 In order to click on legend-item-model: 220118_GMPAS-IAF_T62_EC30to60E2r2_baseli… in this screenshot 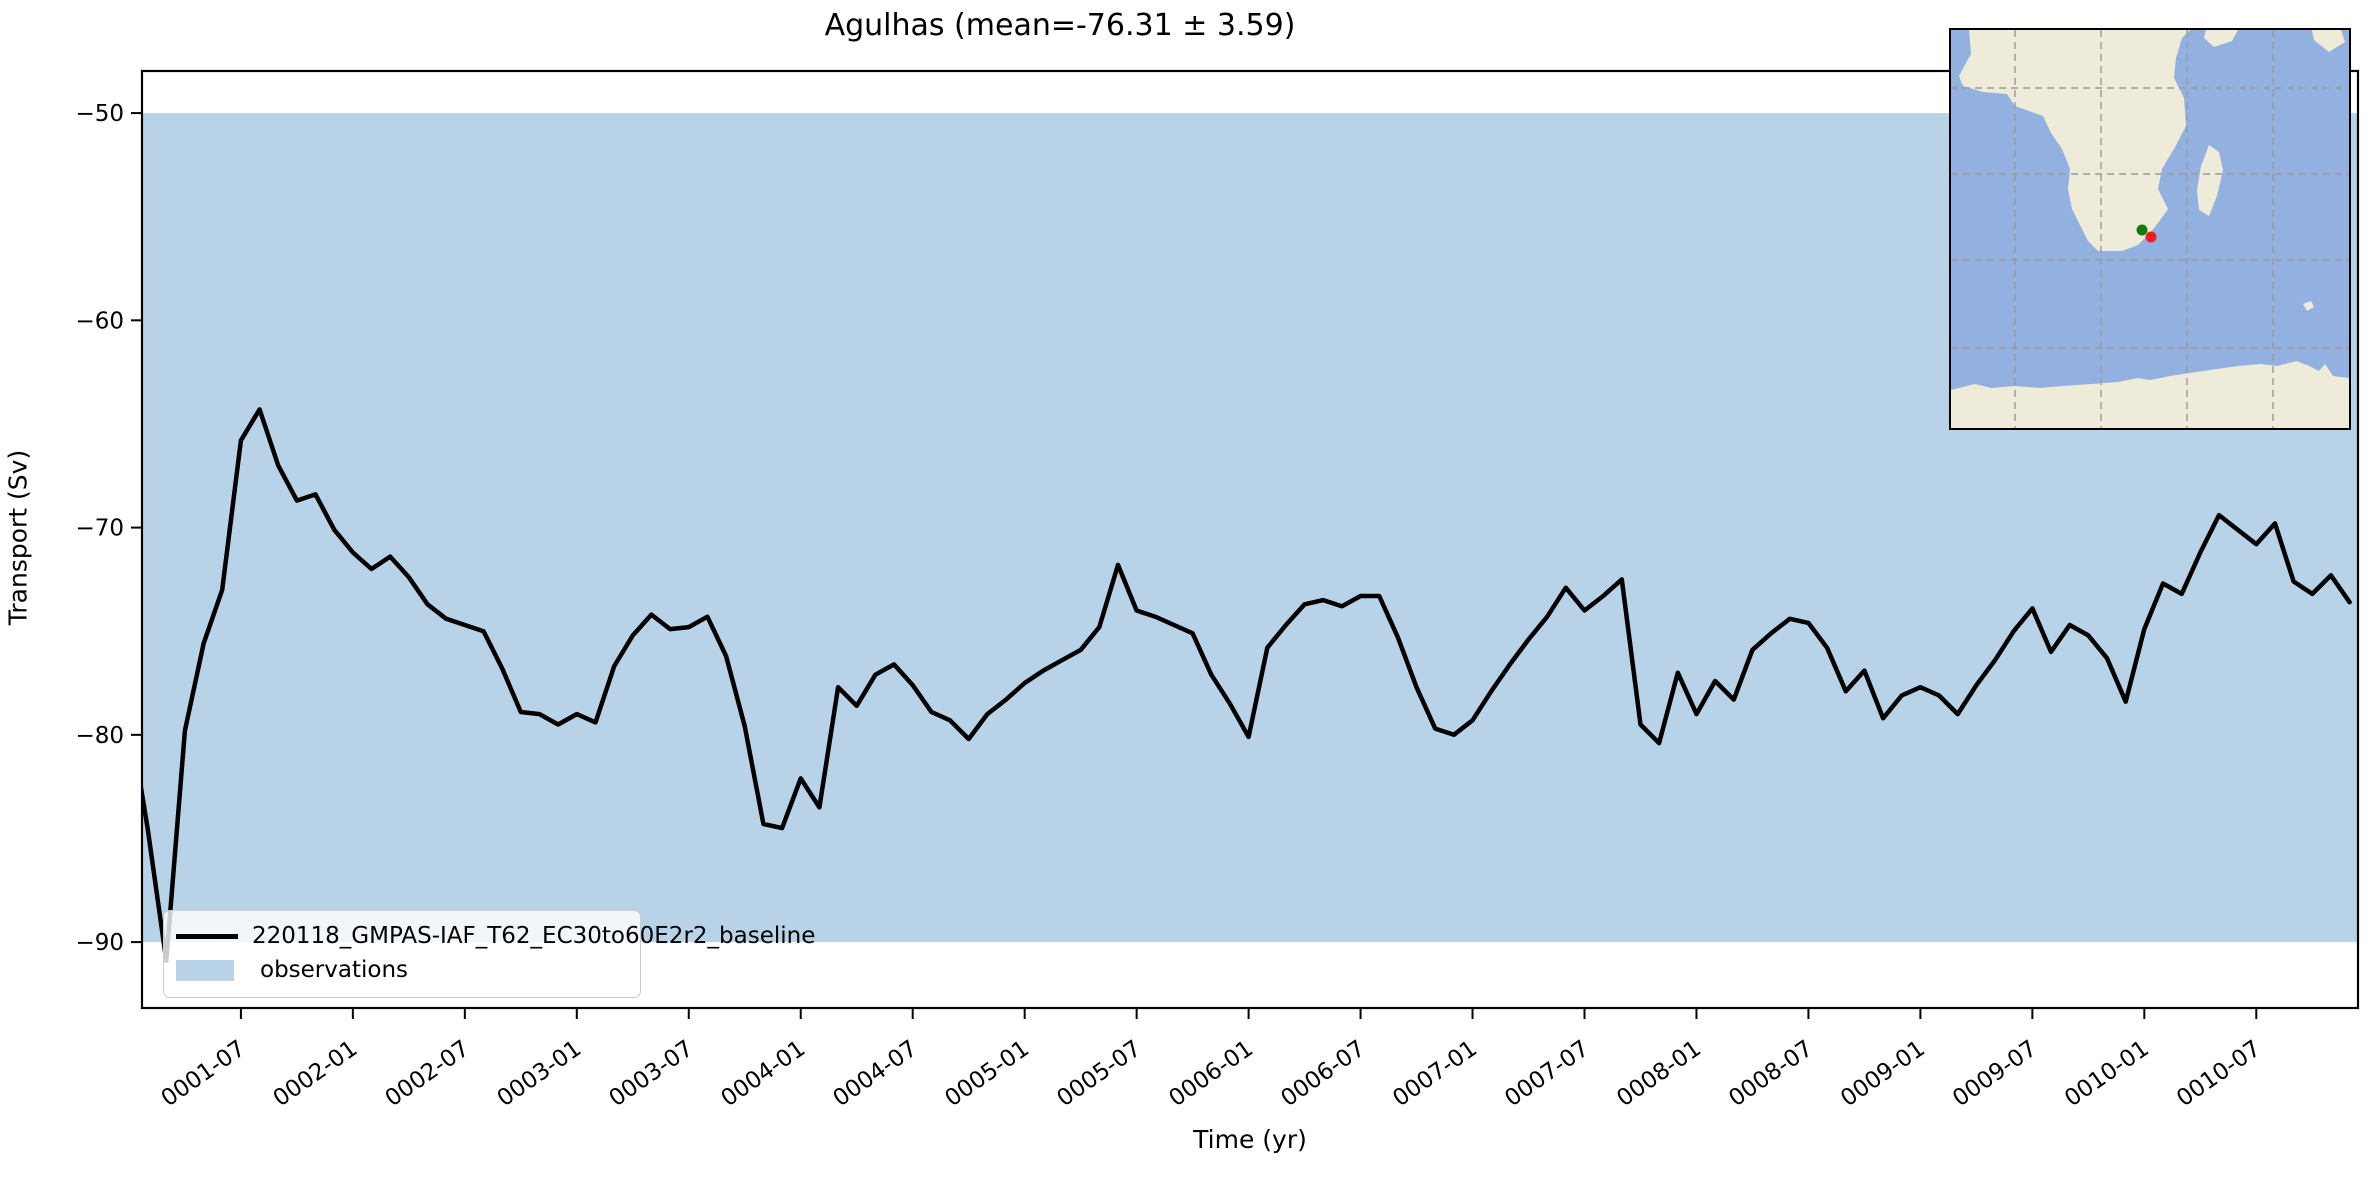, I will do `click(495, 936)`.